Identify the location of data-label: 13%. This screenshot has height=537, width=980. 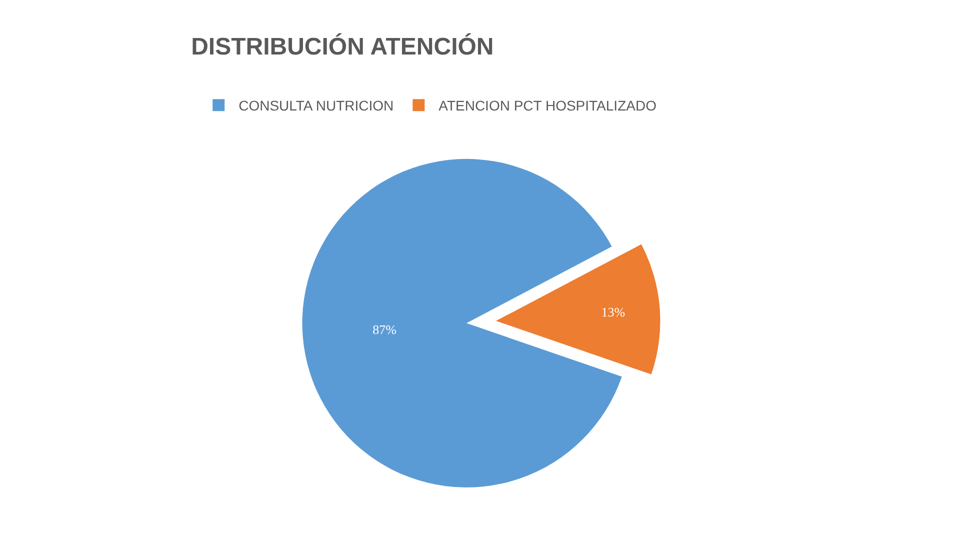
(613, 312).